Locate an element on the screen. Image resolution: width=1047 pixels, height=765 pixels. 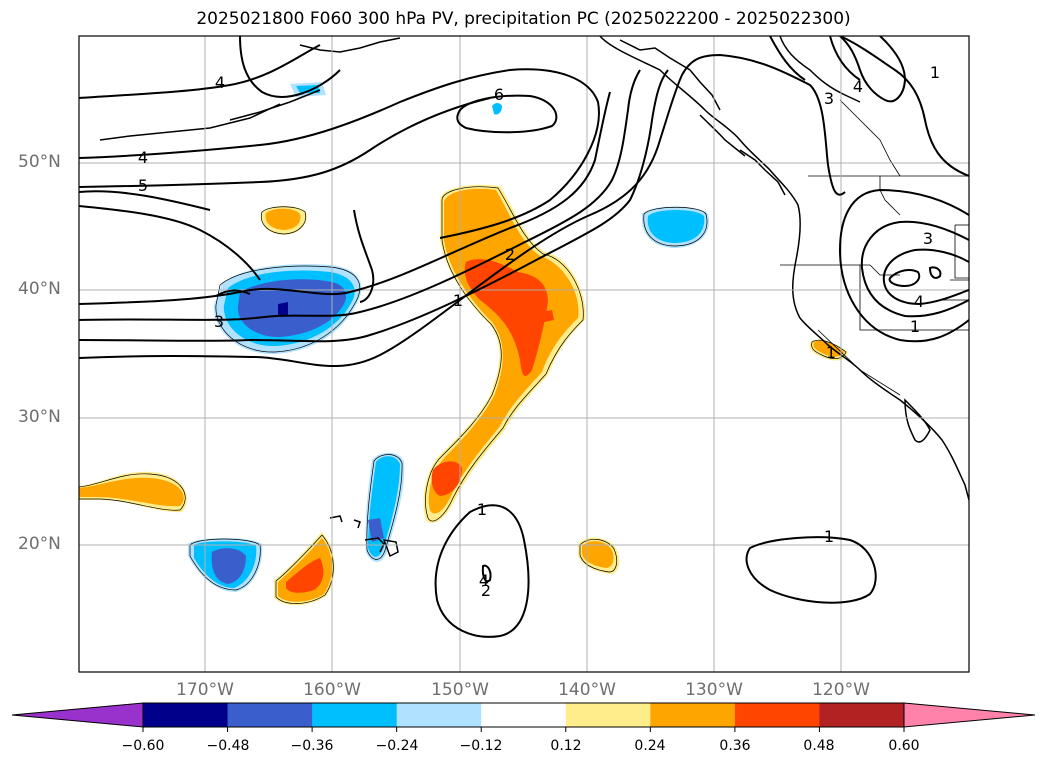
colorbar-tick-label: 0.12 is located at coordinates (566, 746).